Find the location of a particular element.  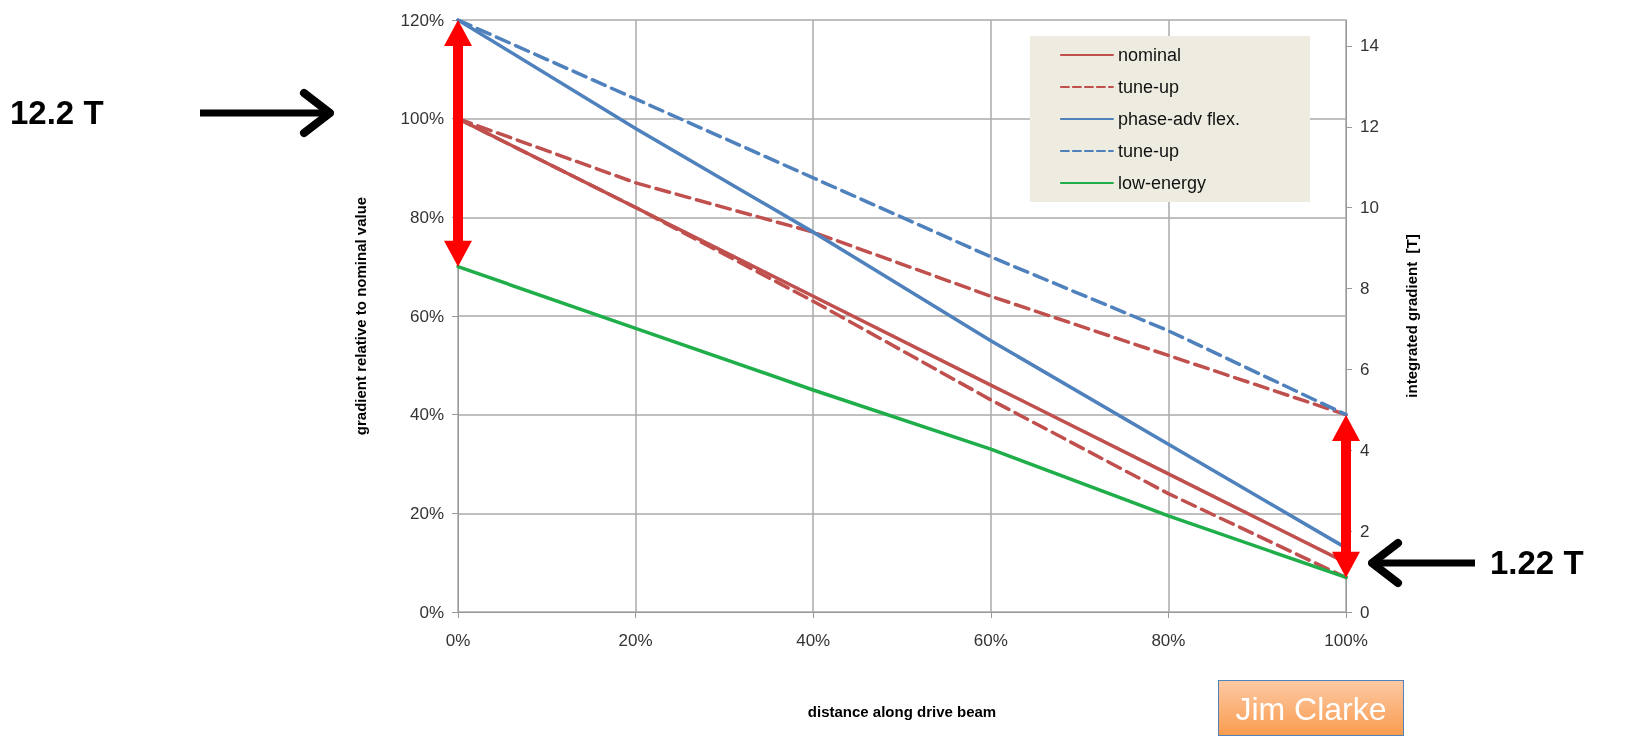

y-tick-label: 0% is located at coordinates (431, 612).